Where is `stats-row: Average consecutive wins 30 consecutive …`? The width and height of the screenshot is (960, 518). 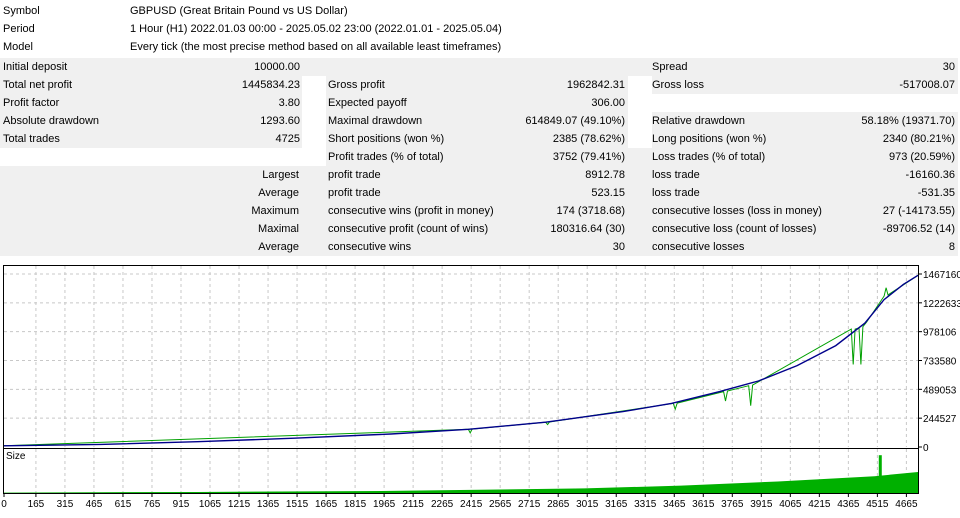 stats-row: Average consecutive wins 30 consecutive … is located at coordinates (480, 247).